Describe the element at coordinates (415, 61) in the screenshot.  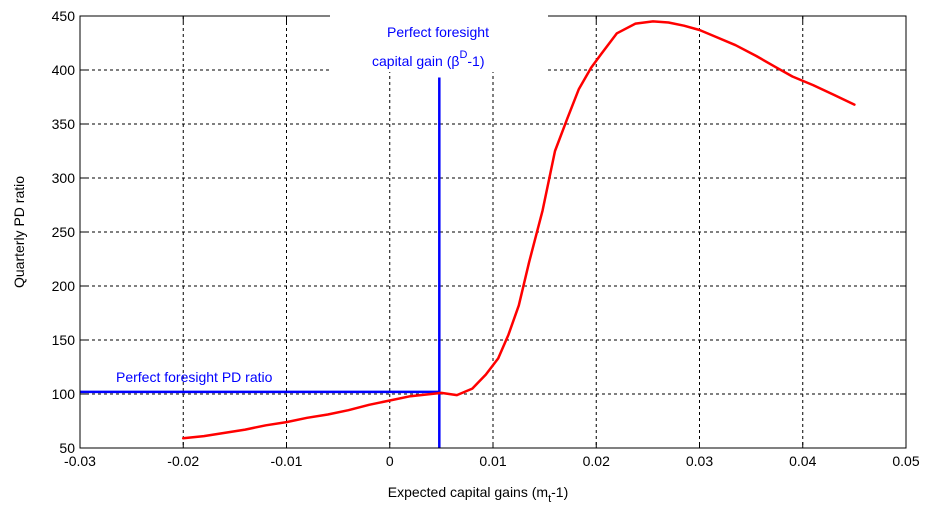
I see `vertical-line-label-main: capital gain (β` at that location.